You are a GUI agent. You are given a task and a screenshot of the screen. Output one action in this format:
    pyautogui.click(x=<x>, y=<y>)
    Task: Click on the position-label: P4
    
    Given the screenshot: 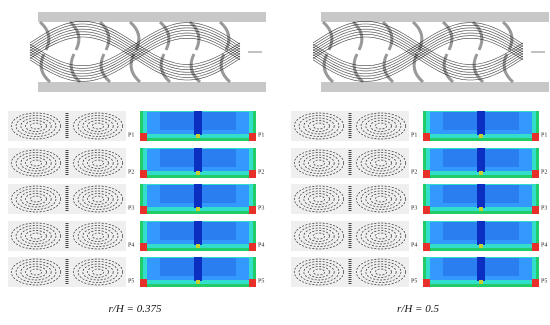 What is the action you would take?
    pyautogui.click(x=131, y=245)
    